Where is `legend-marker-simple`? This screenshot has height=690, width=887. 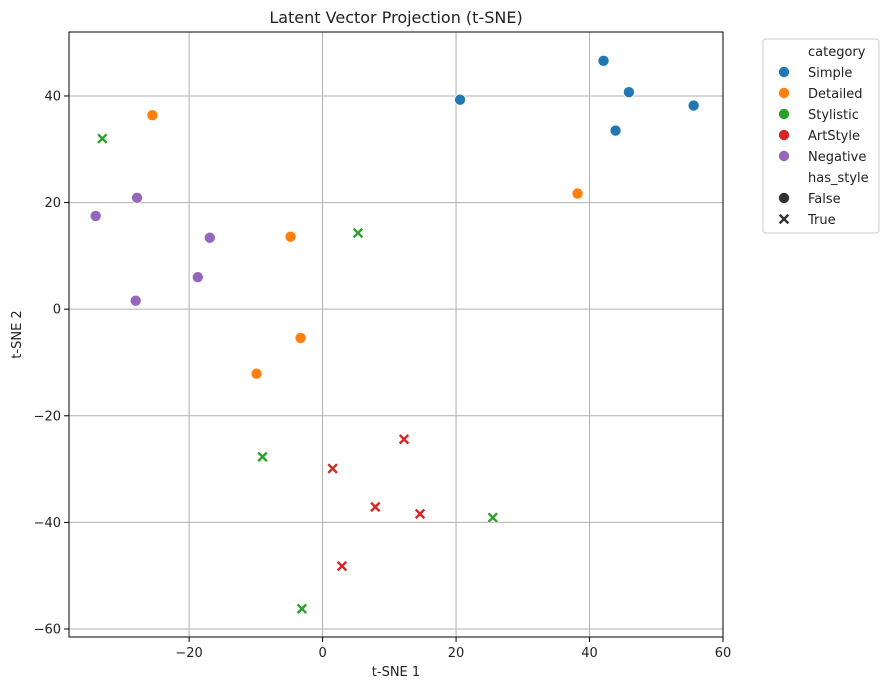 legend-marker-simple is located at coordinates (784, 72).